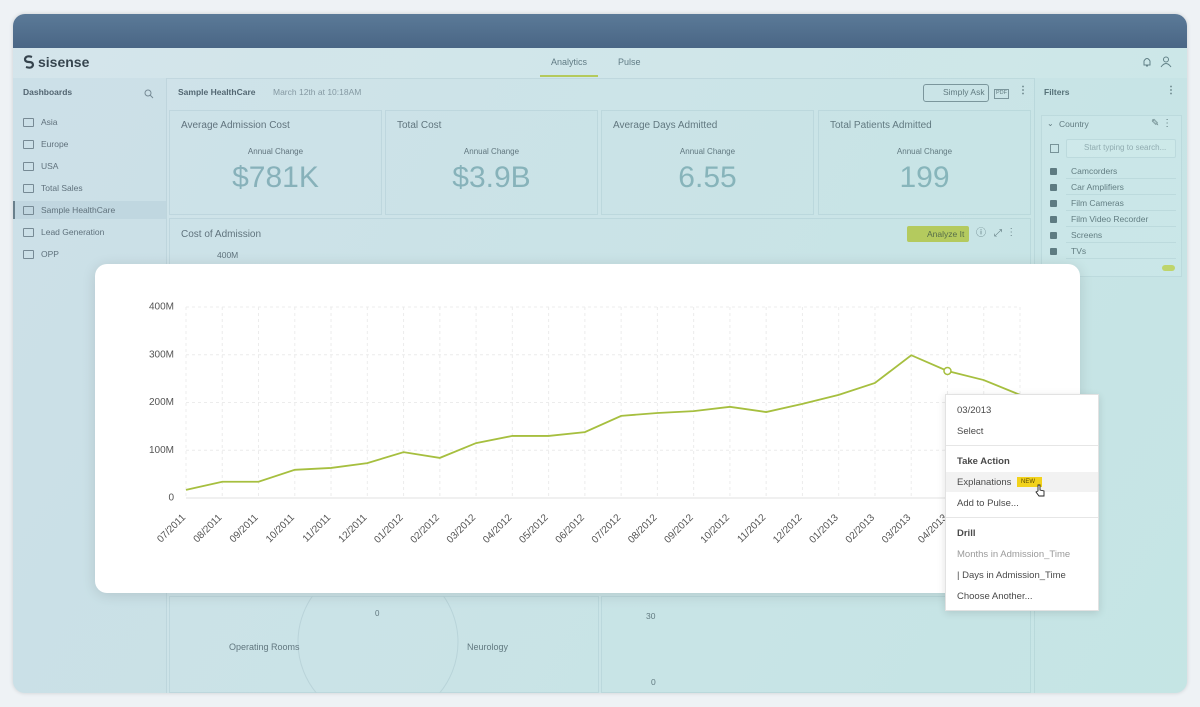 The height and width of the screenshot is (707, 1200). Describe the element at coordinates (1014, 554) in the screenshot. I see `menu-item: Months in Admission_Time` at that location.